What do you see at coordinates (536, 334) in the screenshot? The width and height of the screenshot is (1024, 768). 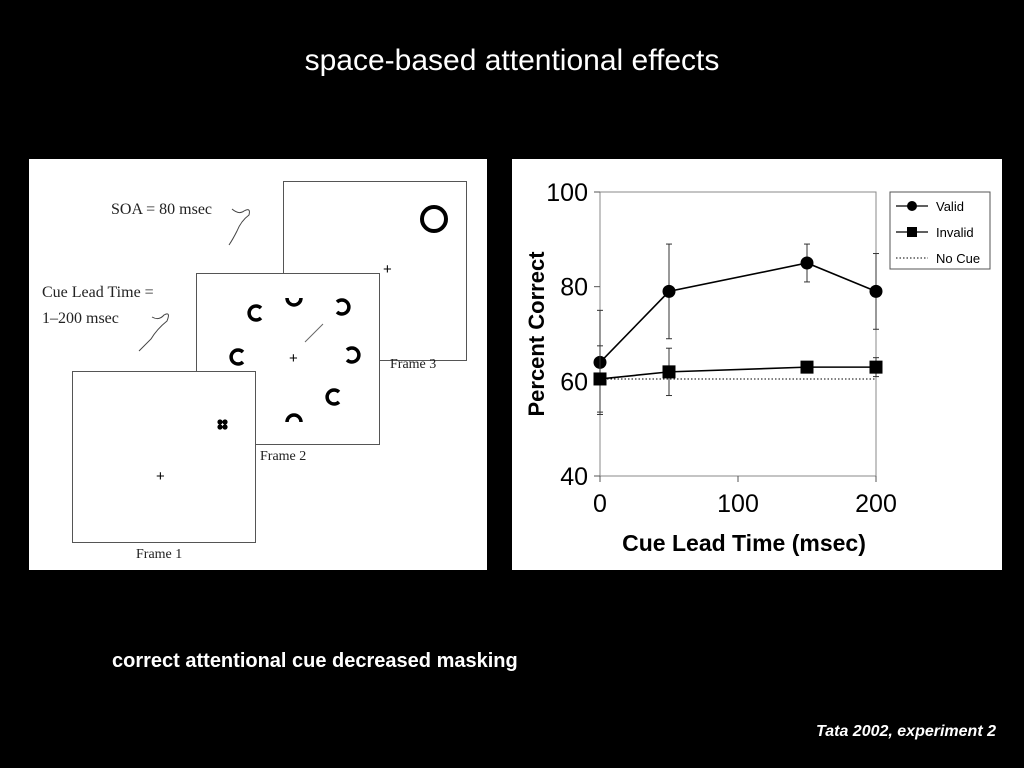 I see `y-axis-title: Percent Correct` at bounding box center [536, 334].